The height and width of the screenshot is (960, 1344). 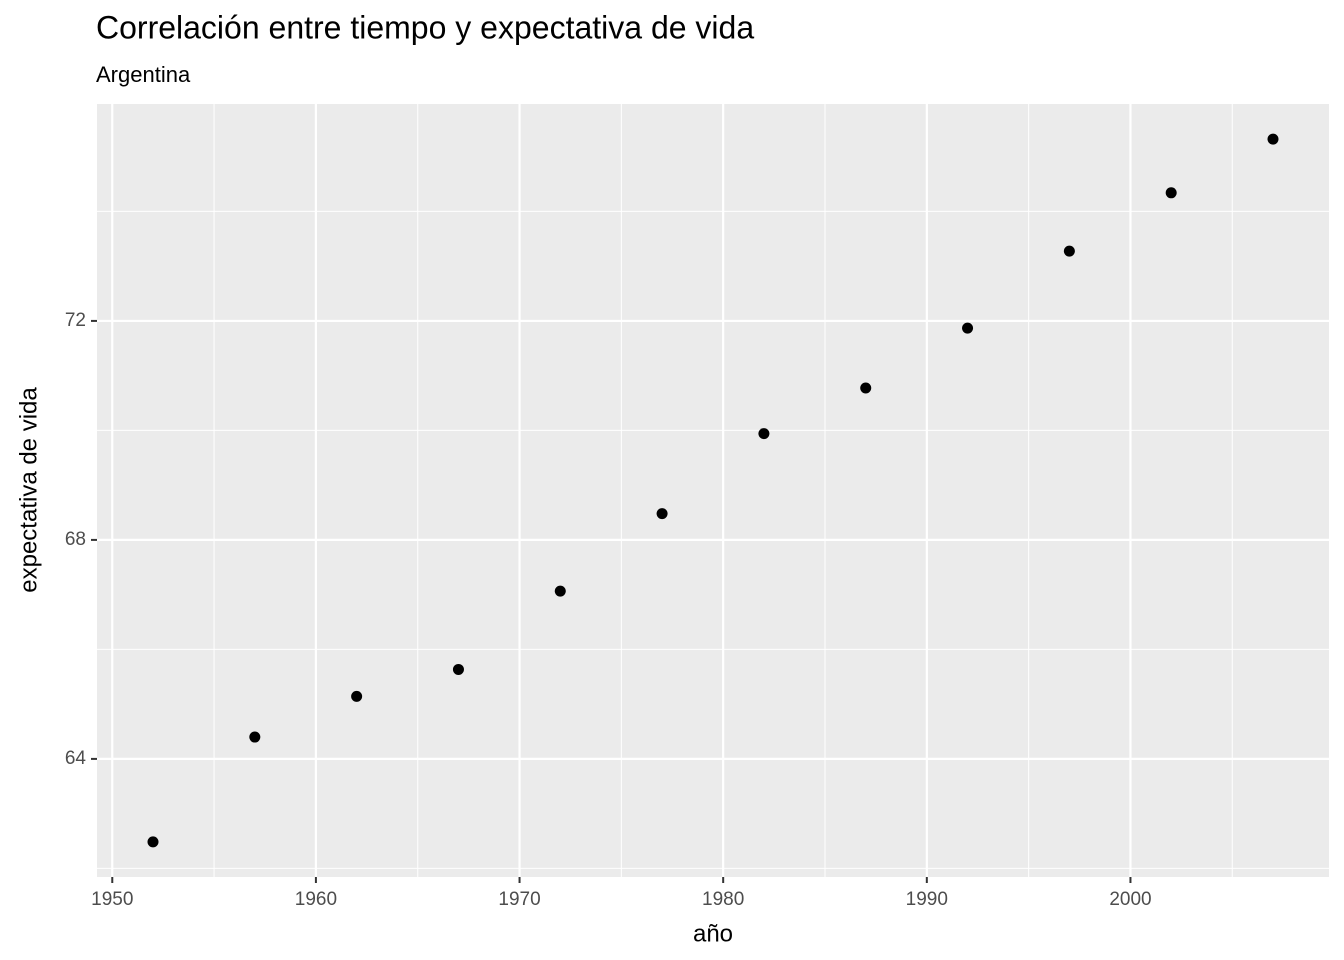 I want to click on y-axis-label: expectativa de vida, so click(x=28, y=490).